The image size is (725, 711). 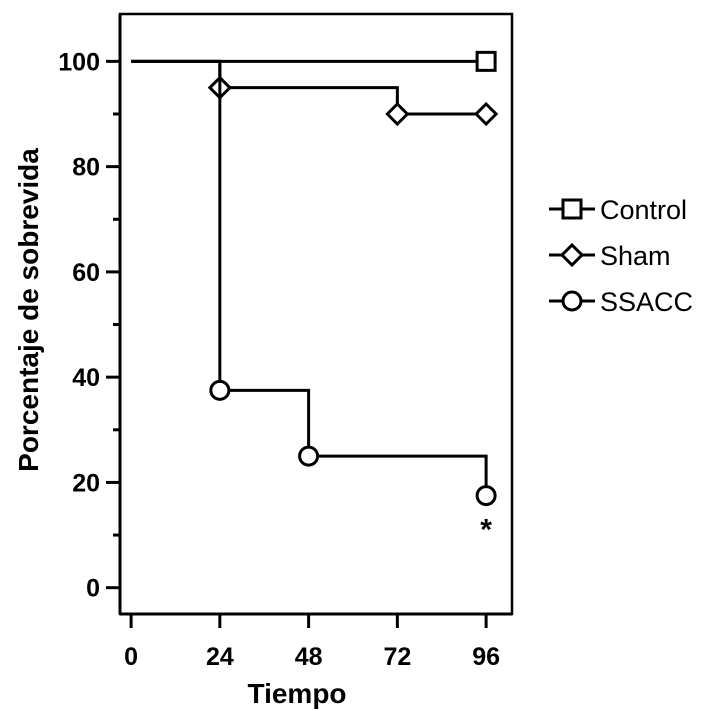 I want to click on y-tick-label: 20, so click(x=86, y=483).